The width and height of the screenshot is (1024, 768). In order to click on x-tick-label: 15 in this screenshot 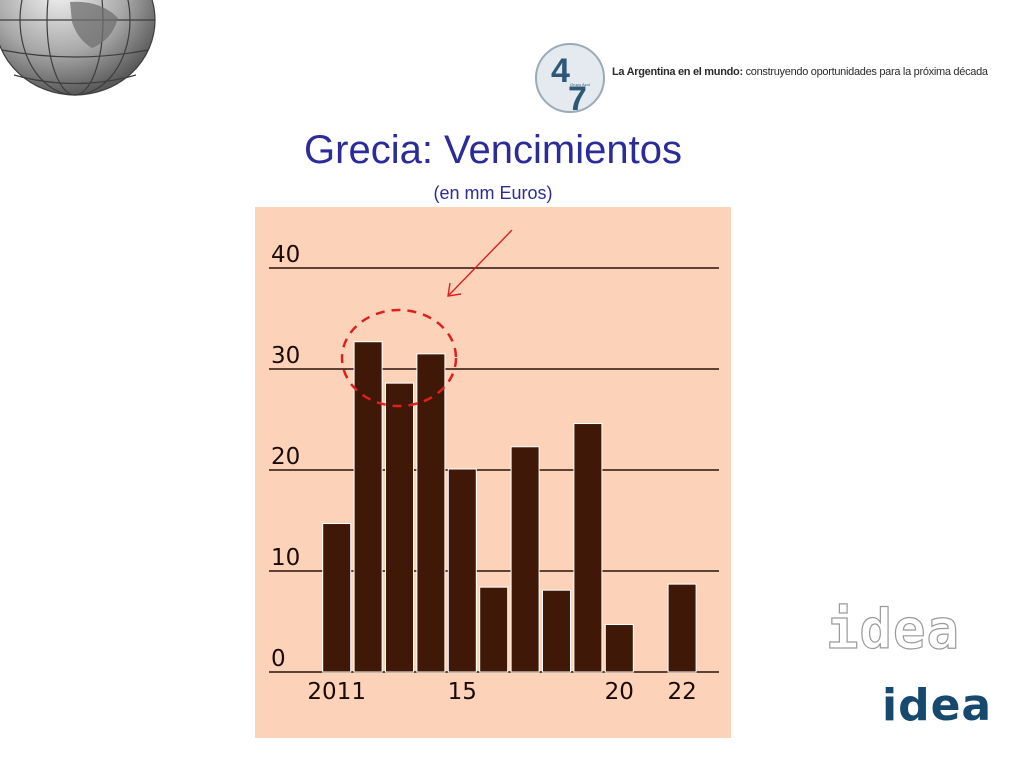, I will do `click(462, 692)`.